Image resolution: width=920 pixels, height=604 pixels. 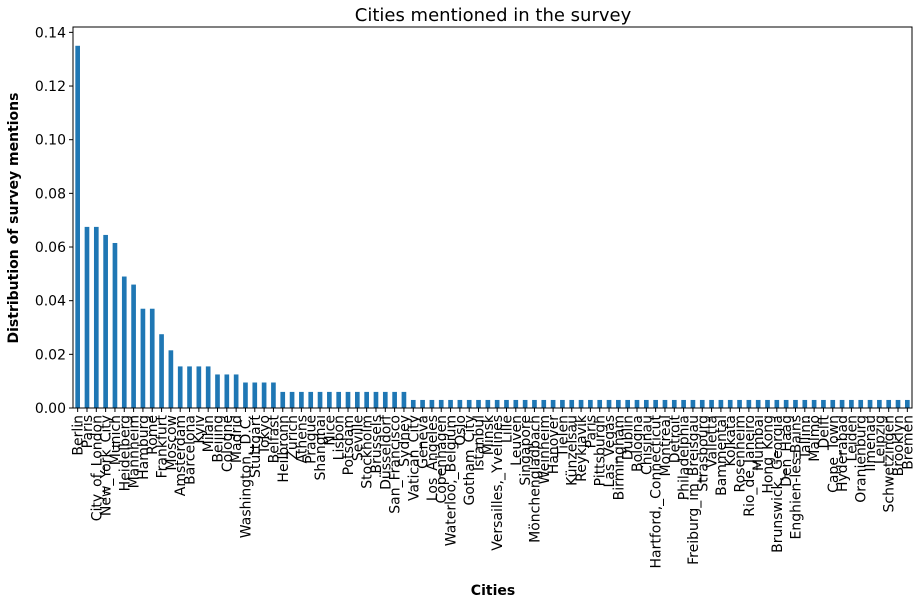 I want to click on x-tick-label: Munich, so click(x=116, y=440).